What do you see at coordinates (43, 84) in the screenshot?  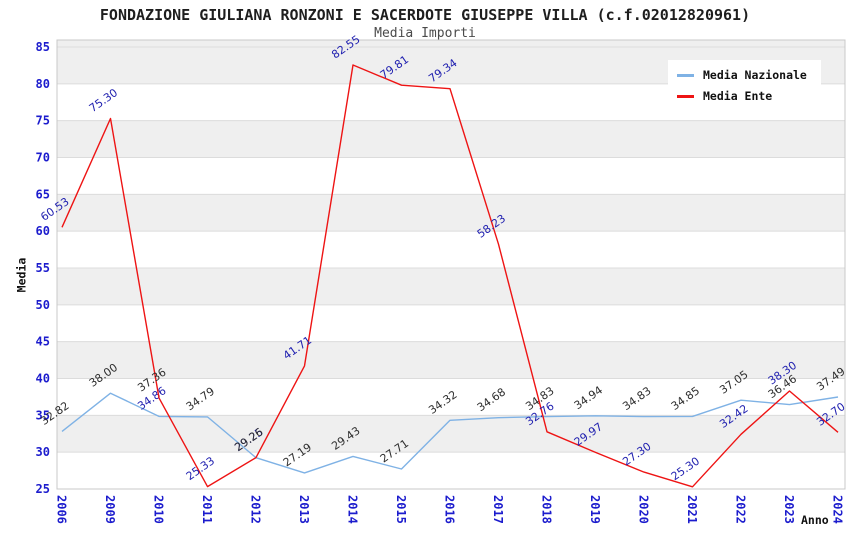 I see `y-tick-label: 80` at bounding box center [43, 84].